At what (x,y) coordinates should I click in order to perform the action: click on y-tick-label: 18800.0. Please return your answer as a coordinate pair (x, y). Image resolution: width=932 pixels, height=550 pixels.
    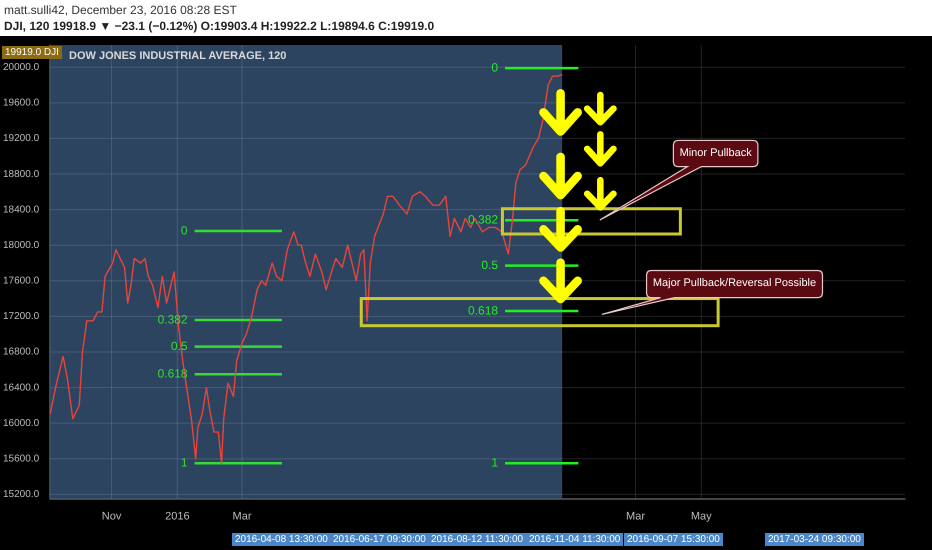
    Looking at the image, I should click on (21, 174).